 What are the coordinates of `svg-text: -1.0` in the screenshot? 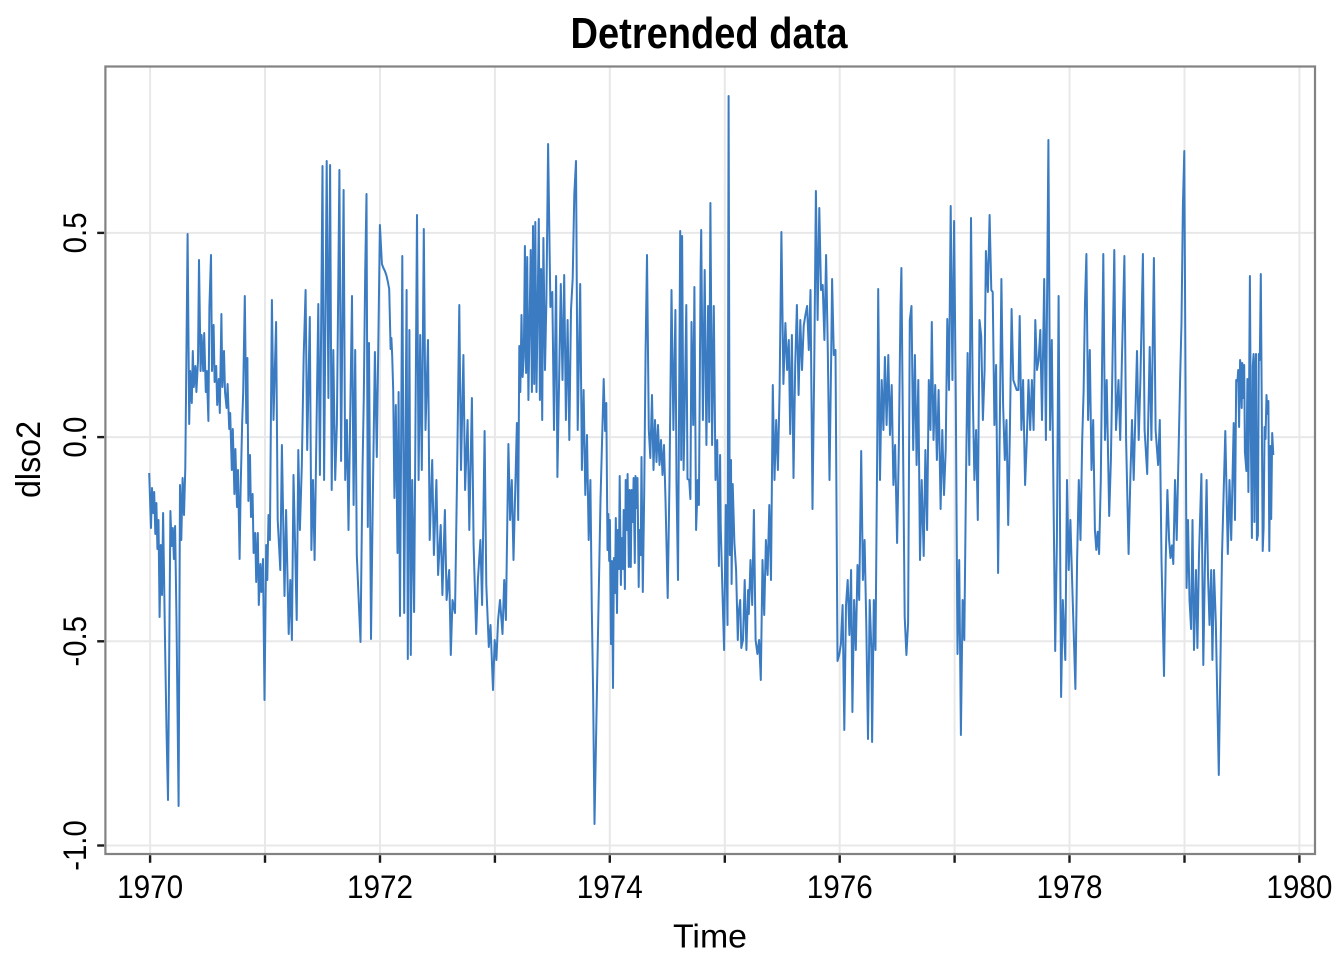 It's located at (75, 845).